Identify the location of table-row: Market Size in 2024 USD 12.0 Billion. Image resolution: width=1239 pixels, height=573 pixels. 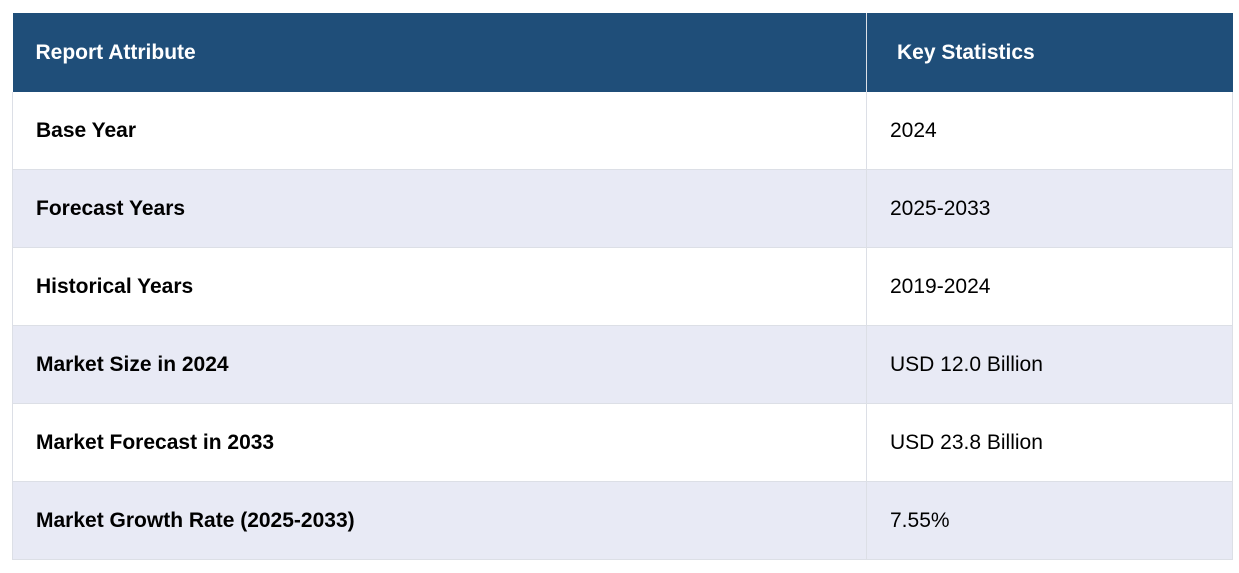
(622, 364).